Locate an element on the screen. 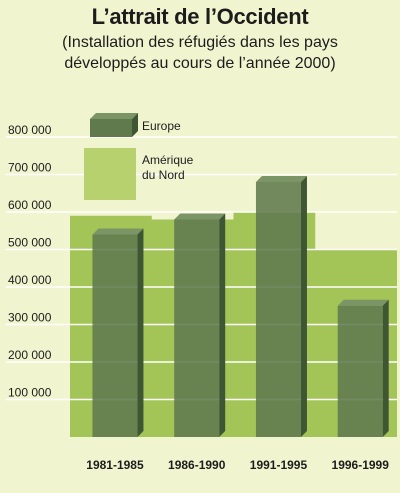 This screenshot has width=400, height=493. chart-subtitle-line-2: développés au cours de l’année 2000) is located at coordinates (200, 63).